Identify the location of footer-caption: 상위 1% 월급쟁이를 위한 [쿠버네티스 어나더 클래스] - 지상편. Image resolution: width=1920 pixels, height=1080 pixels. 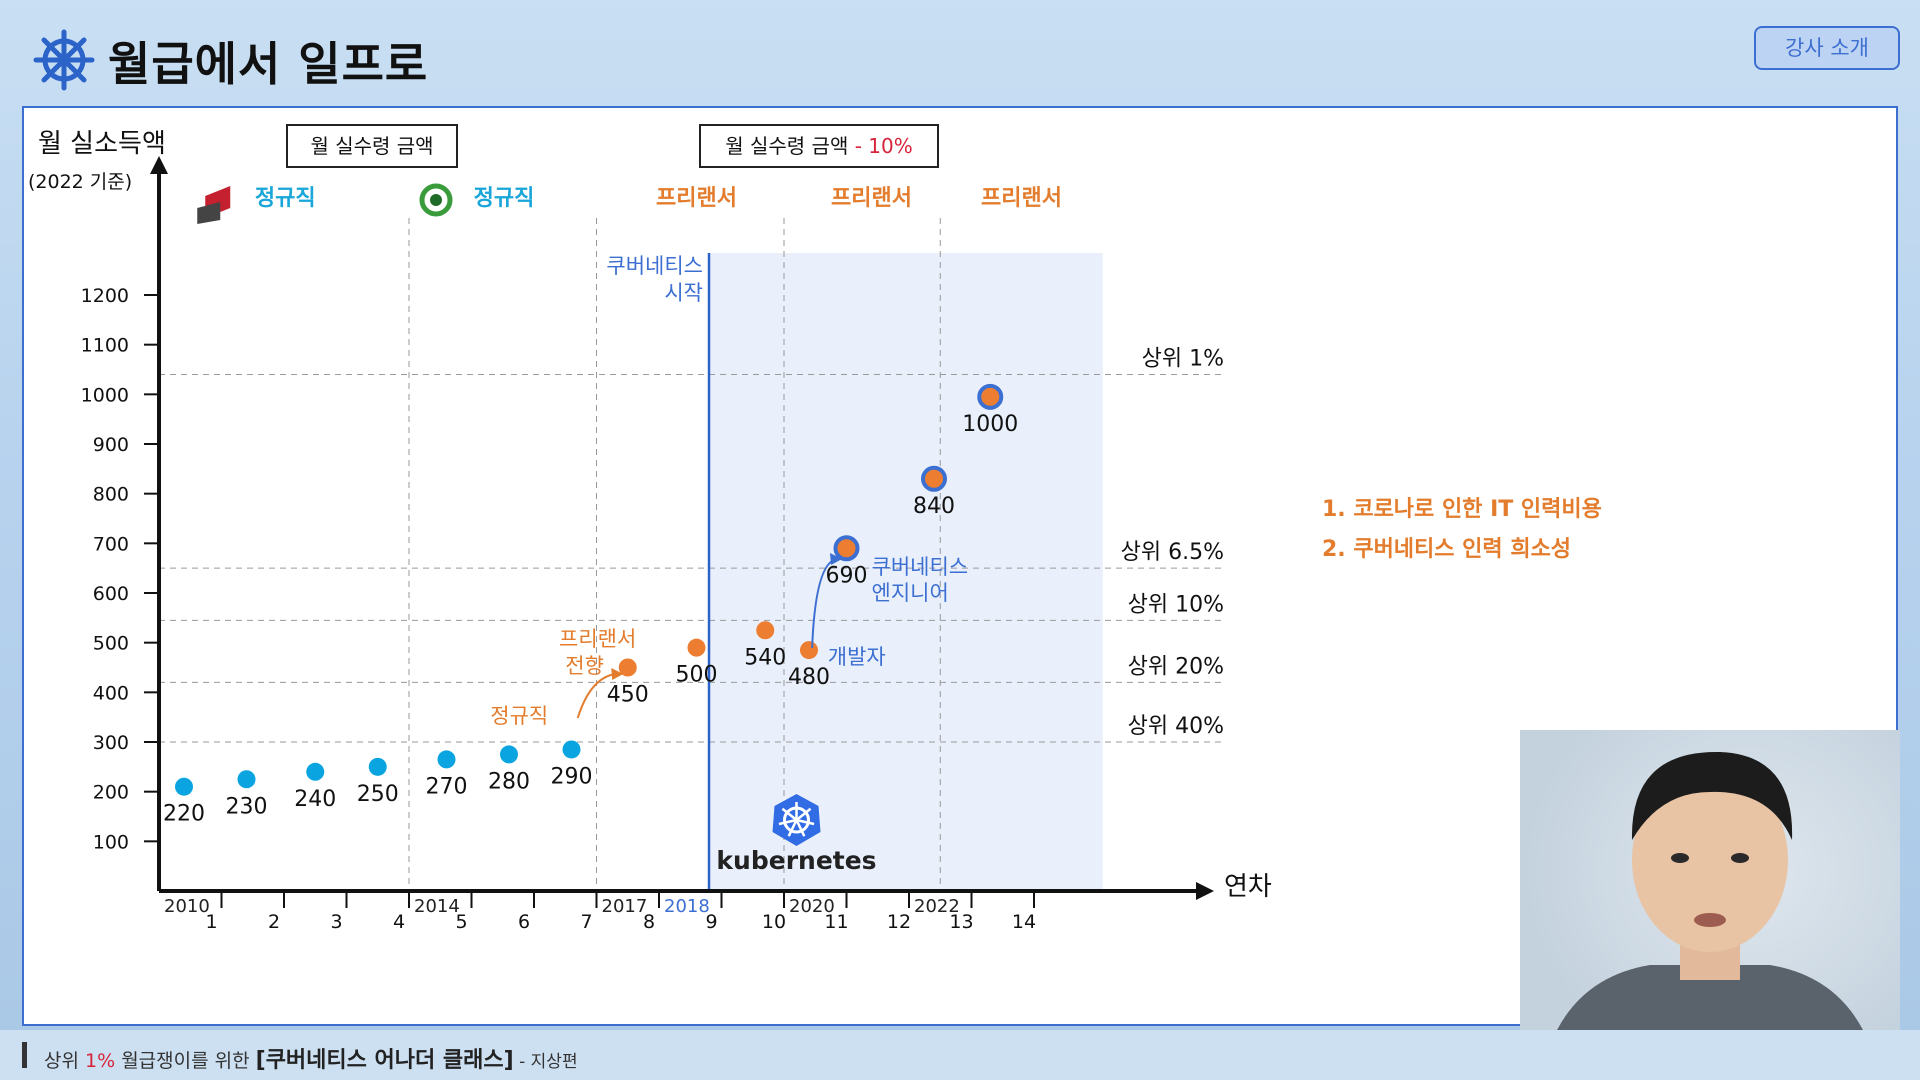
(311, 1058).